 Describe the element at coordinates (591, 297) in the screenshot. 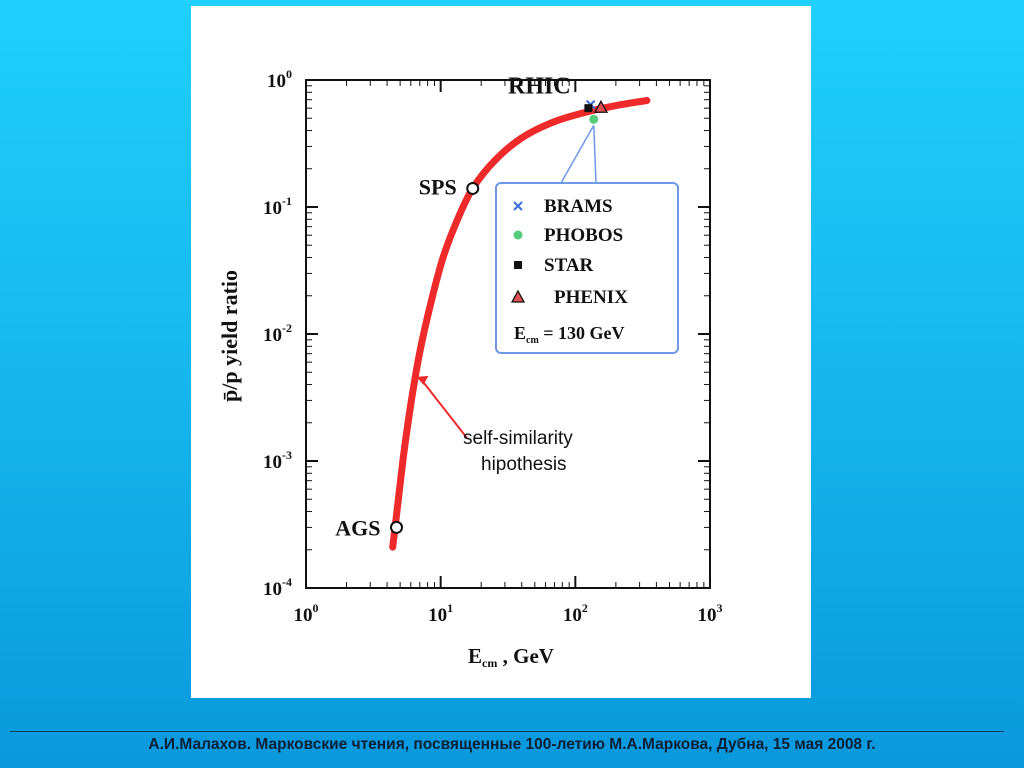

I see `legend-phenix-label: PHENIX` at that location.